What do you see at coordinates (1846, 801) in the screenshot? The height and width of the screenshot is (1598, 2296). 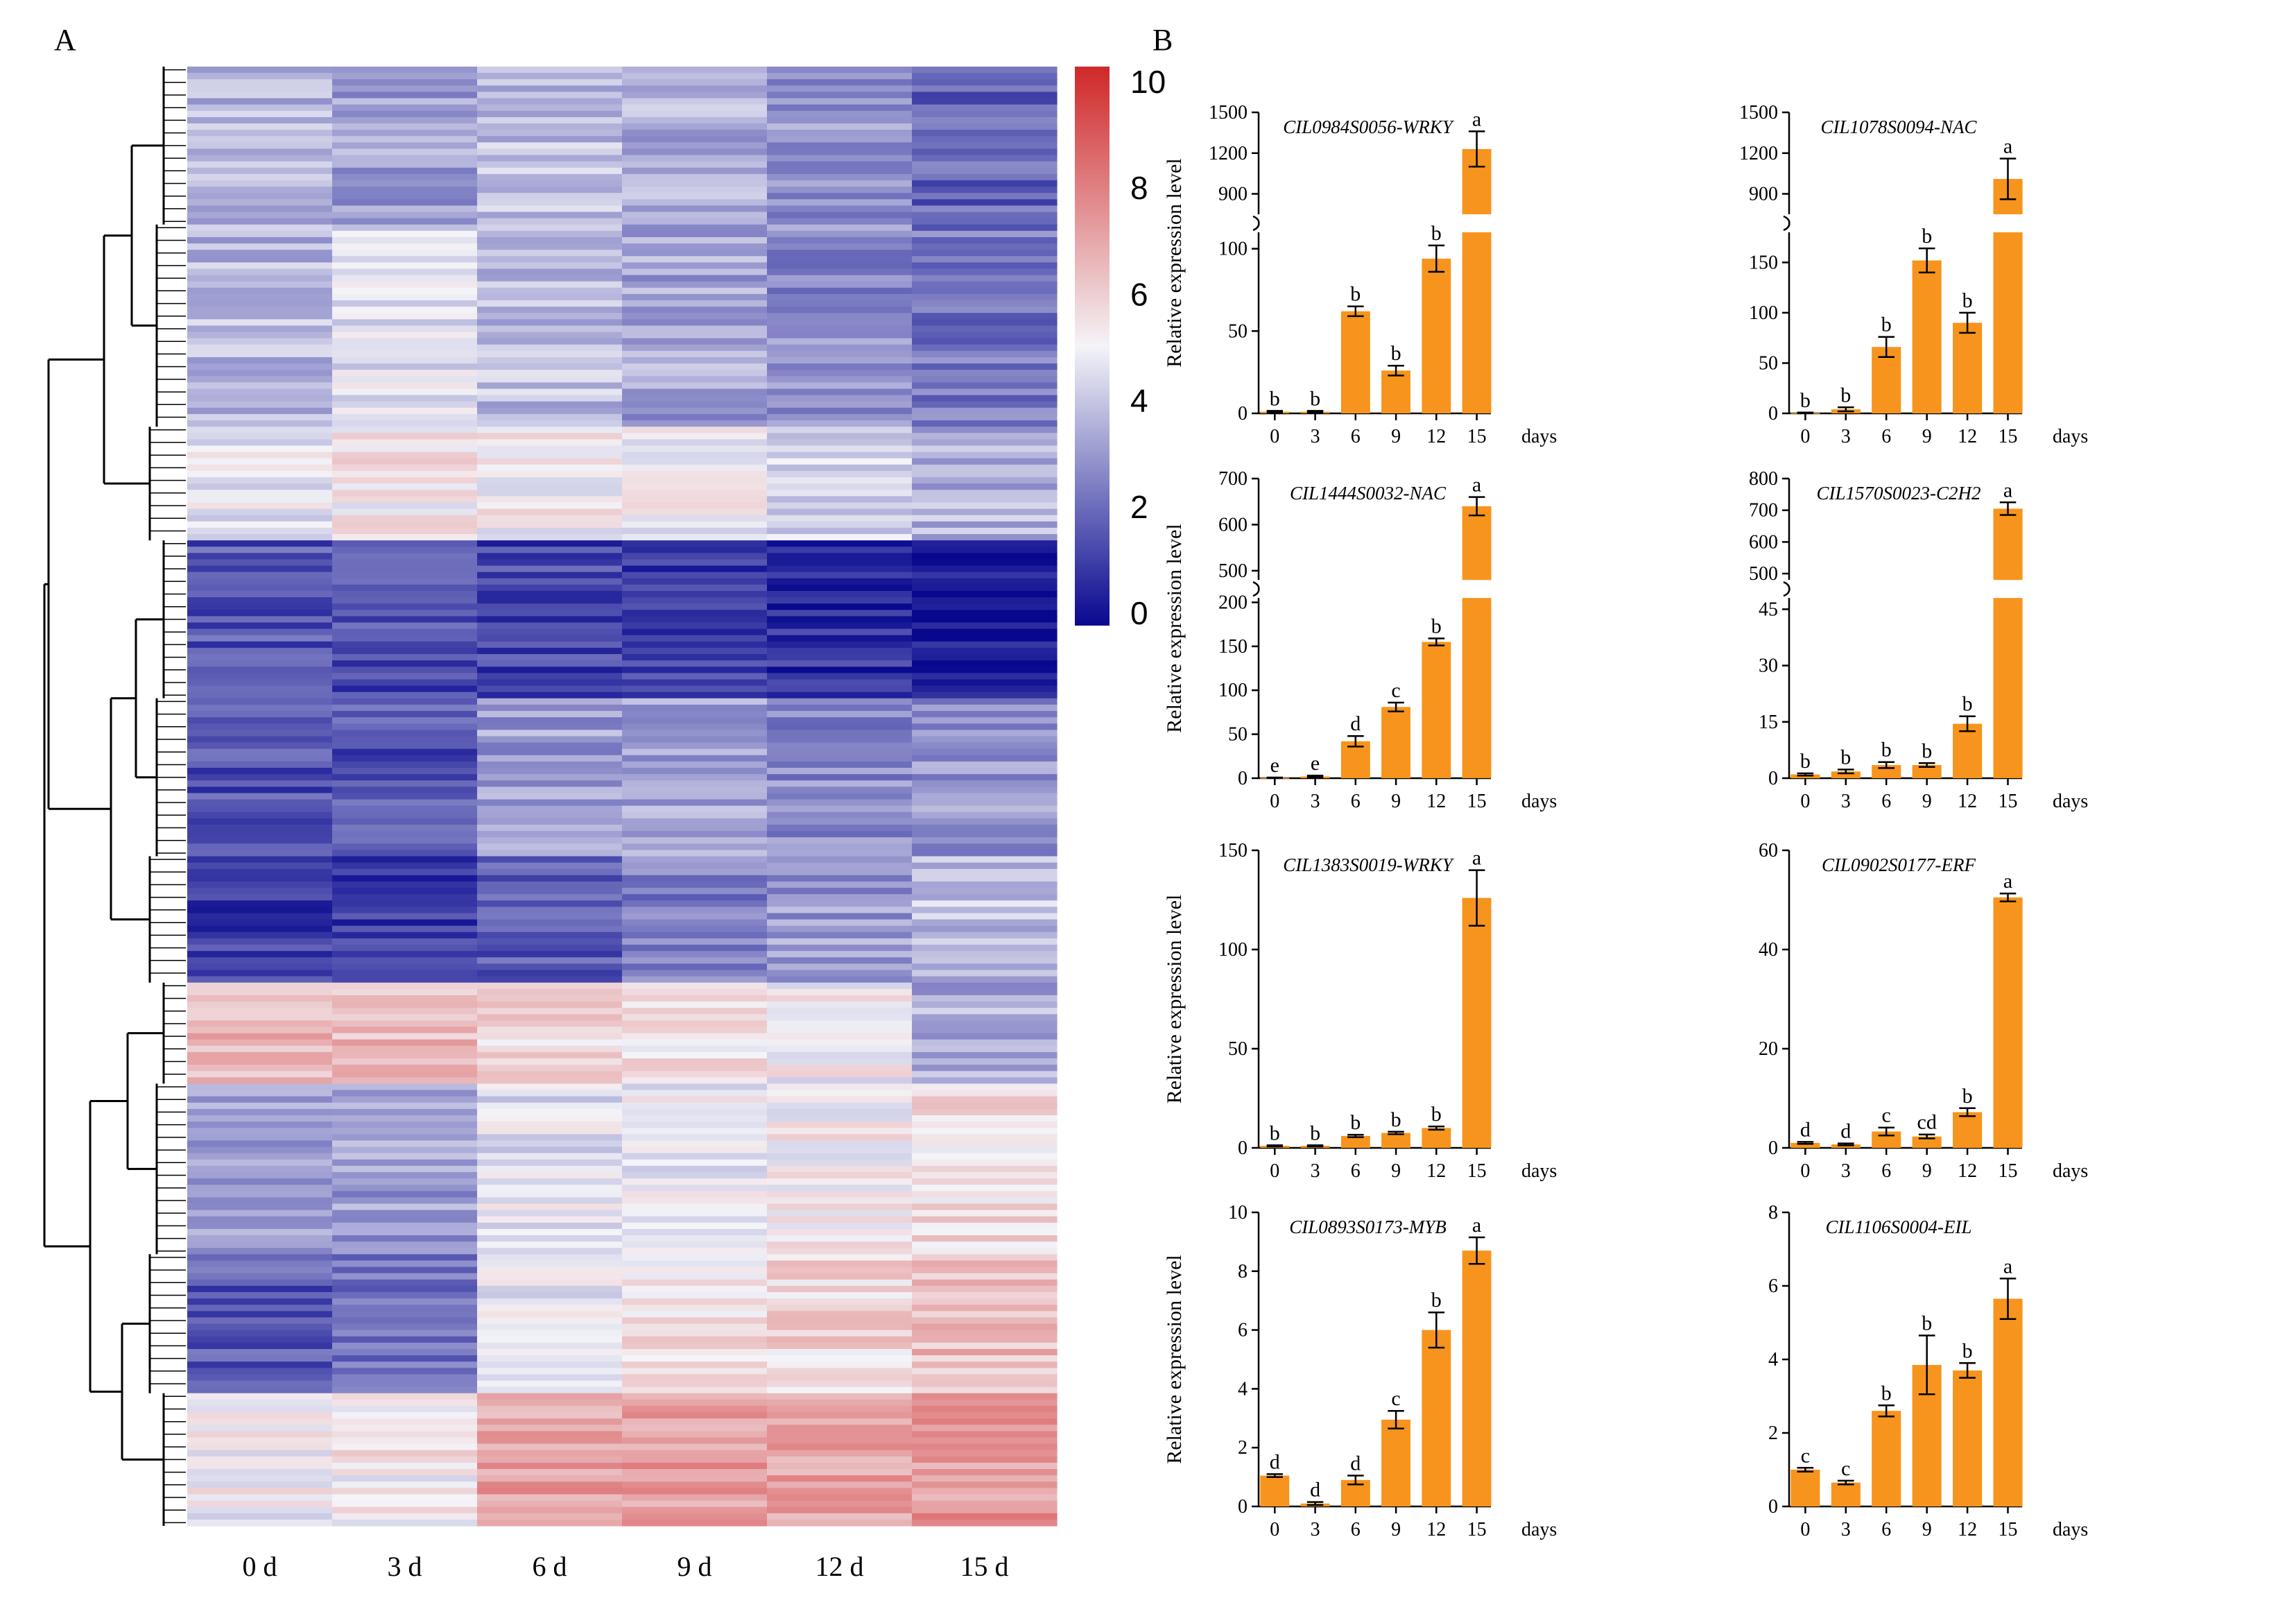 I see `x-tick-label: 3` at bounding box center [1846, 801].